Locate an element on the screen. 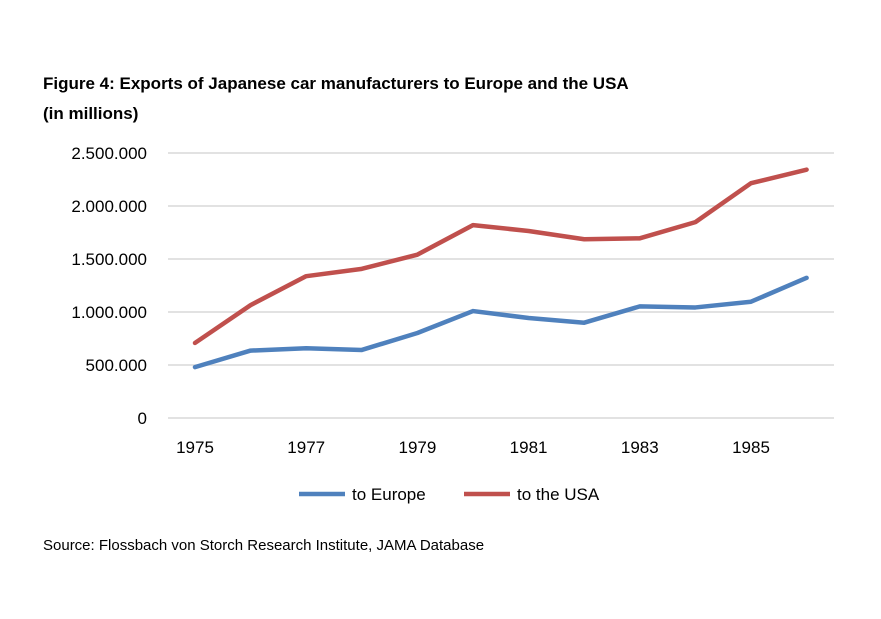  y-tick-label: 500.000 is located at coordinates (116, 365).